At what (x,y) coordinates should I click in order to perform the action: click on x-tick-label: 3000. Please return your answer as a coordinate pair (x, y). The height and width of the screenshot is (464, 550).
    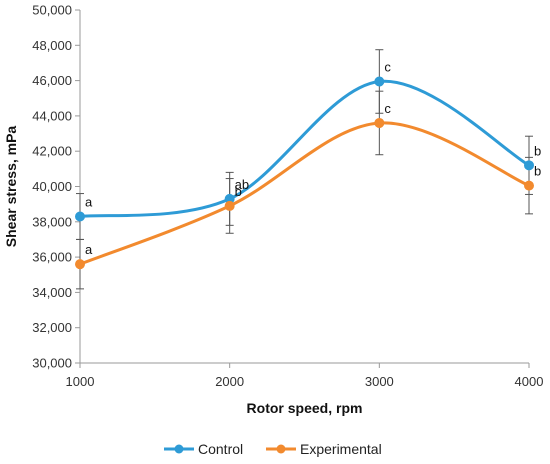
    Looking at the image, I should click on (379, 381).